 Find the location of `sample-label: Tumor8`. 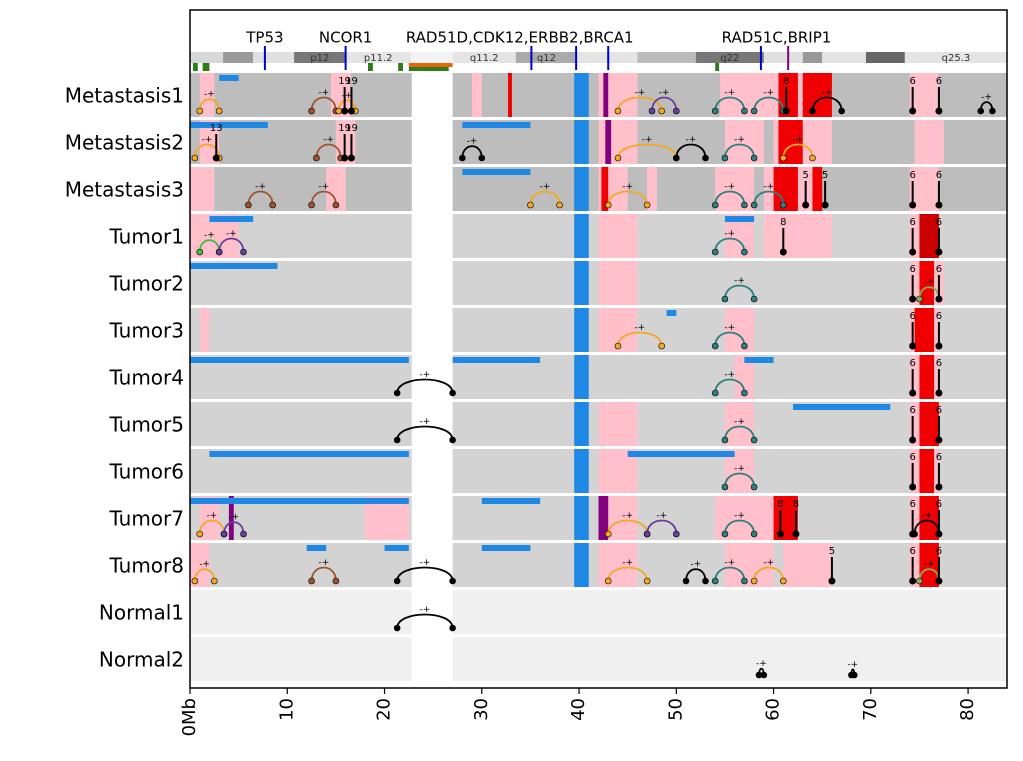

sample-label: Tumor8 is located at coordinates (146, 566).